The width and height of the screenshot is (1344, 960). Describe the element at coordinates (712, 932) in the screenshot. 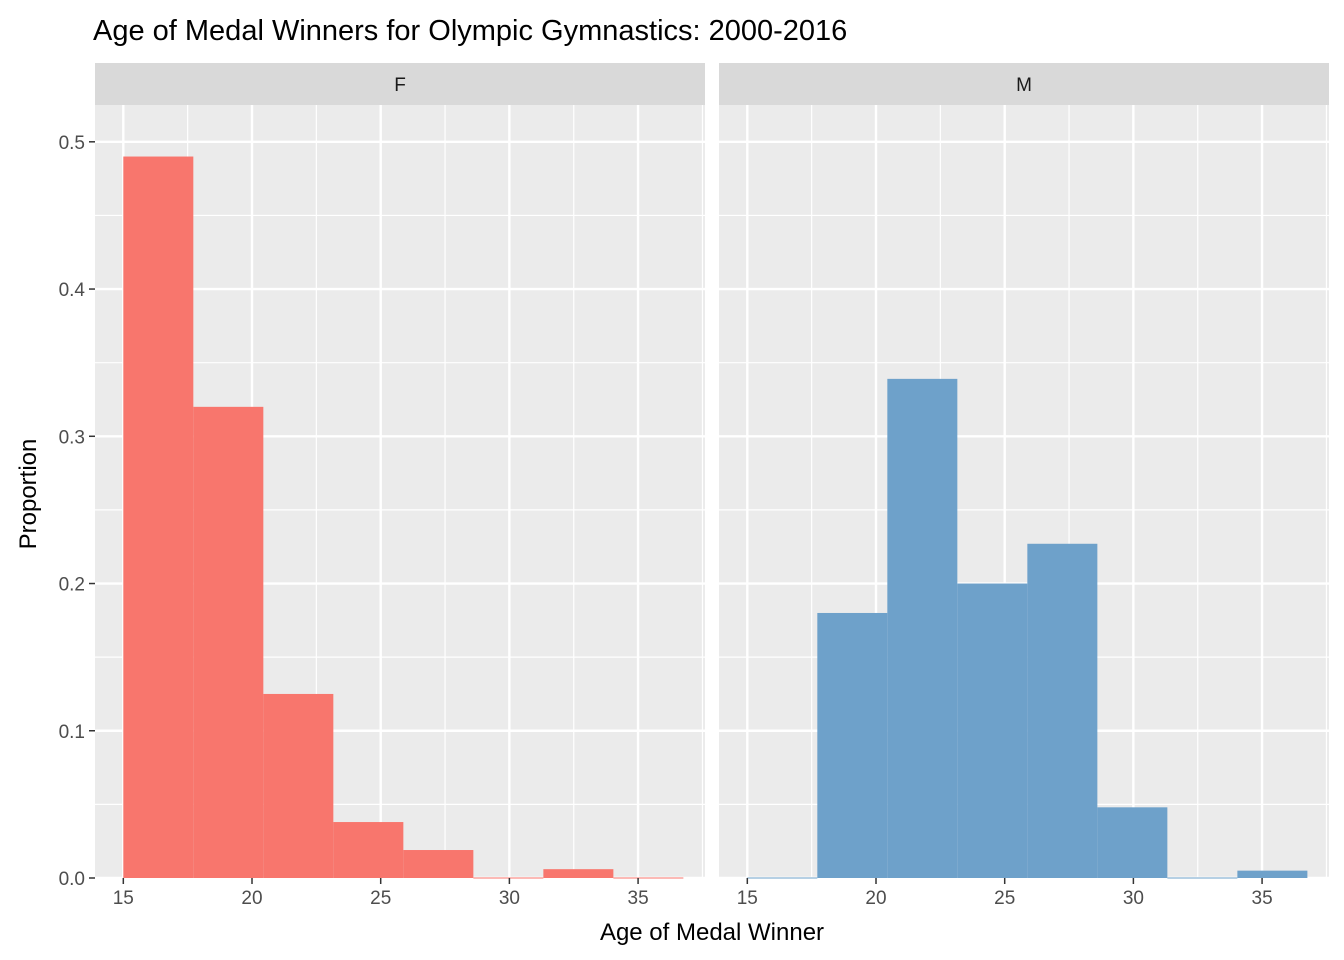

I see `x-axis-title: Age of Medal Winner` at that location.